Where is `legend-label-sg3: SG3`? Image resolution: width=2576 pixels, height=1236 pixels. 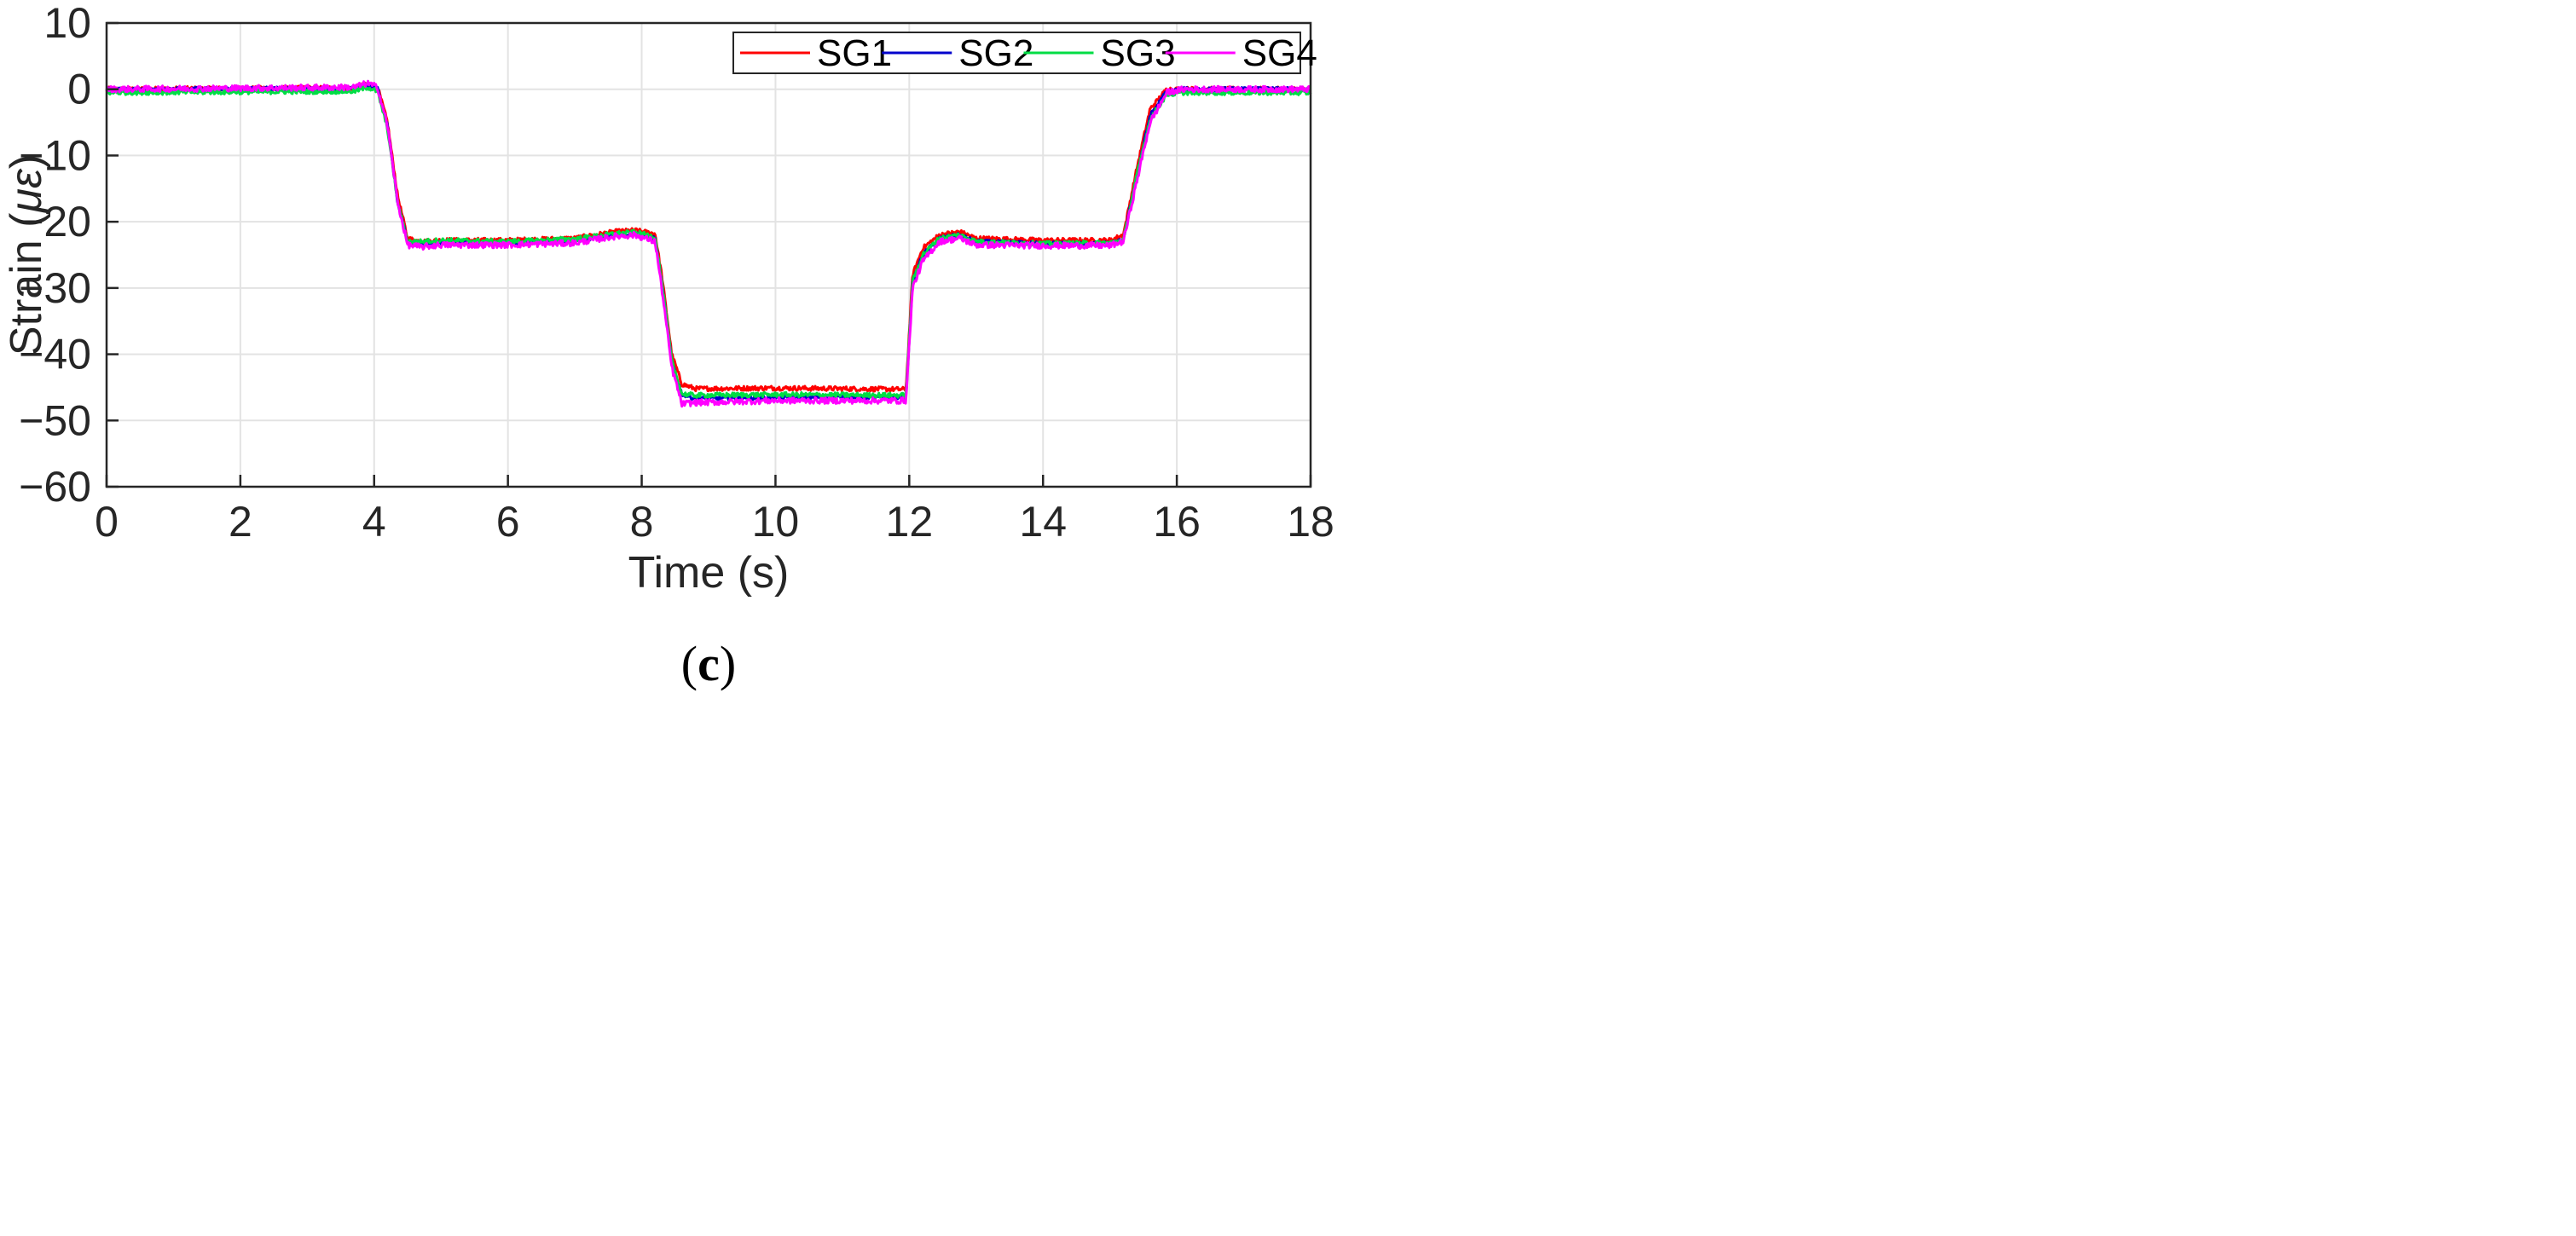 legend-label-sg3: SG3 is located at coordinates (1138, 53).